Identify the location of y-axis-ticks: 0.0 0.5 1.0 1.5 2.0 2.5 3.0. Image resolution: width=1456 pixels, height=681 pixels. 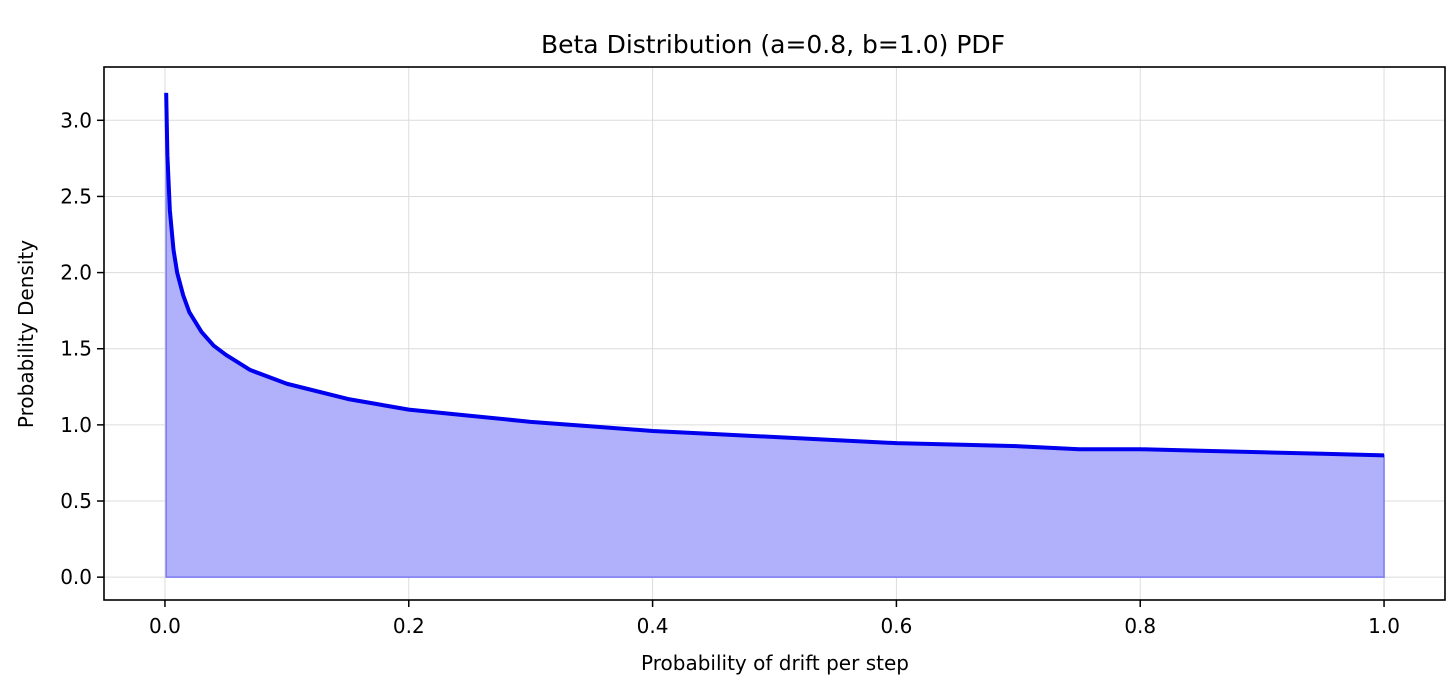
(82, 348).